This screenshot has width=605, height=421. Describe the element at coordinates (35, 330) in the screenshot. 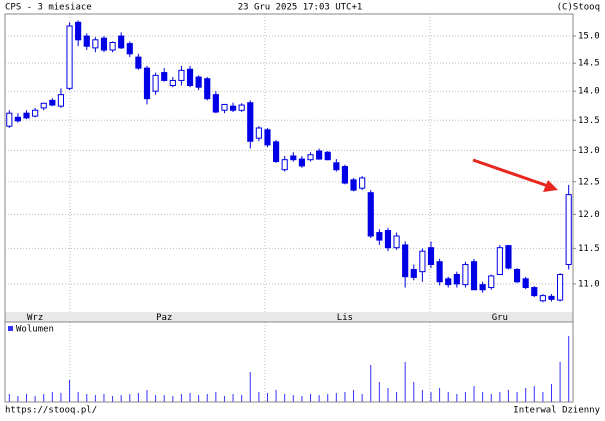

I see `legend-label: Wolumen` at that location.